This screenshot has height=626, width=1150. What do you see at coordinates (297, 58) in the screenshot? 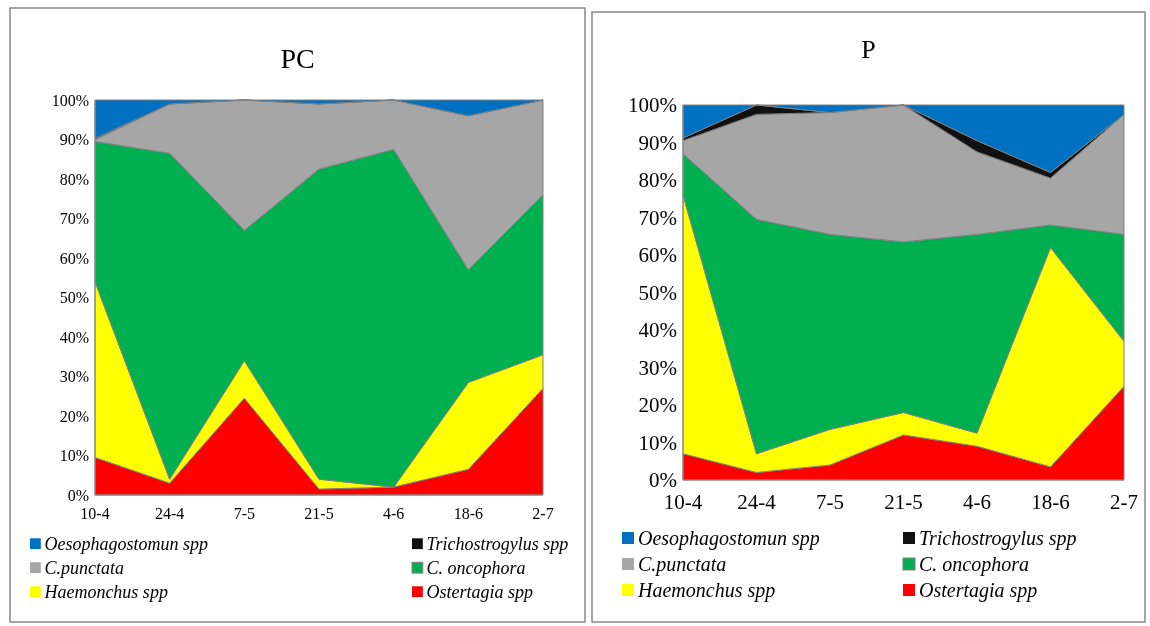
I see `chart-title: PC` at bounding box center [297, 58].